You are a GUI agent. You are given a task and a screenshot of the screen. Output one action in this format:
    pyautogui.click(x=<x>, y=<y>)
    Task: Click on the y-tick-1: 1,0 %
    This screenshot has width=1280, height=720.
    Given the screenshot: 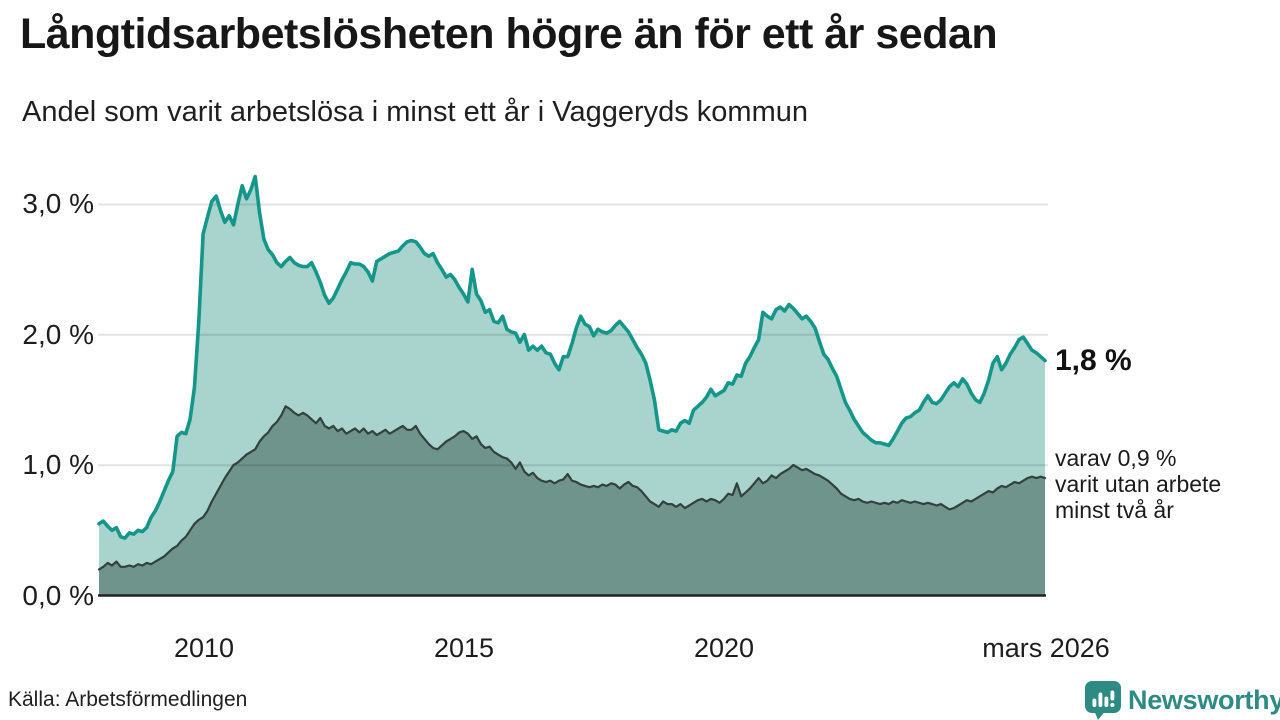 What is the action you would take?
    pyautogui.click(x=58, y=464)
    